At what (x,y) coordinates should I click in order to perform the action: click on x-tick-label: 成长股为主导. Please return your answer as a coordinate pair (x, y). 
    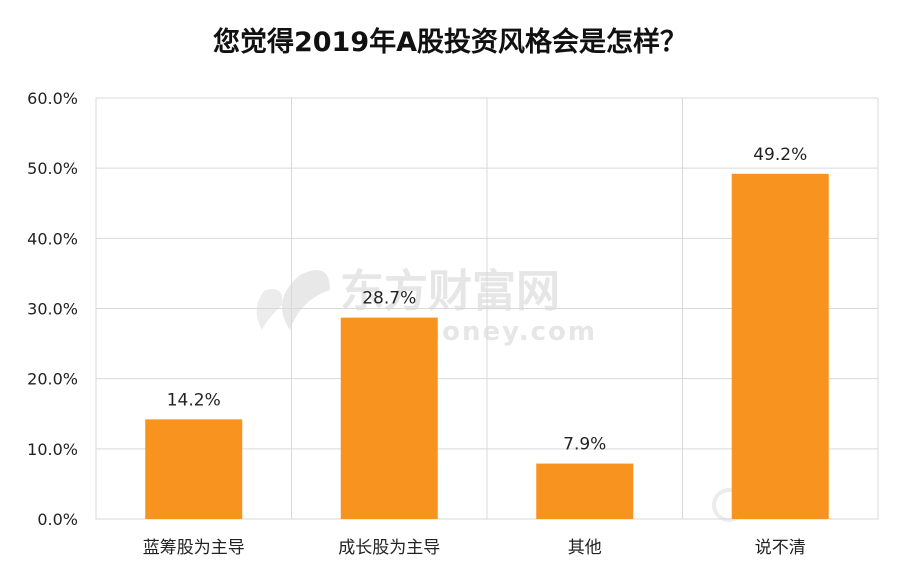
    Looking at the image, I should click on (389, 548).